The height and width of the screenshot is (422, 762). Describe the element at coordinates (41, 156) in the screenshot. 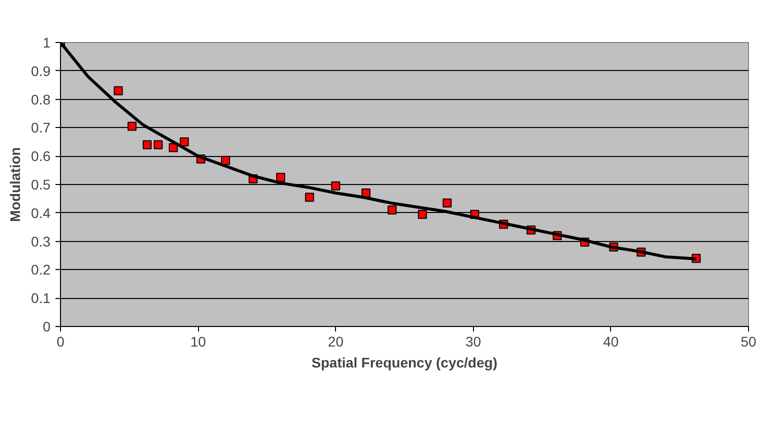

I see `y-tick-label: 0.6` at that location.